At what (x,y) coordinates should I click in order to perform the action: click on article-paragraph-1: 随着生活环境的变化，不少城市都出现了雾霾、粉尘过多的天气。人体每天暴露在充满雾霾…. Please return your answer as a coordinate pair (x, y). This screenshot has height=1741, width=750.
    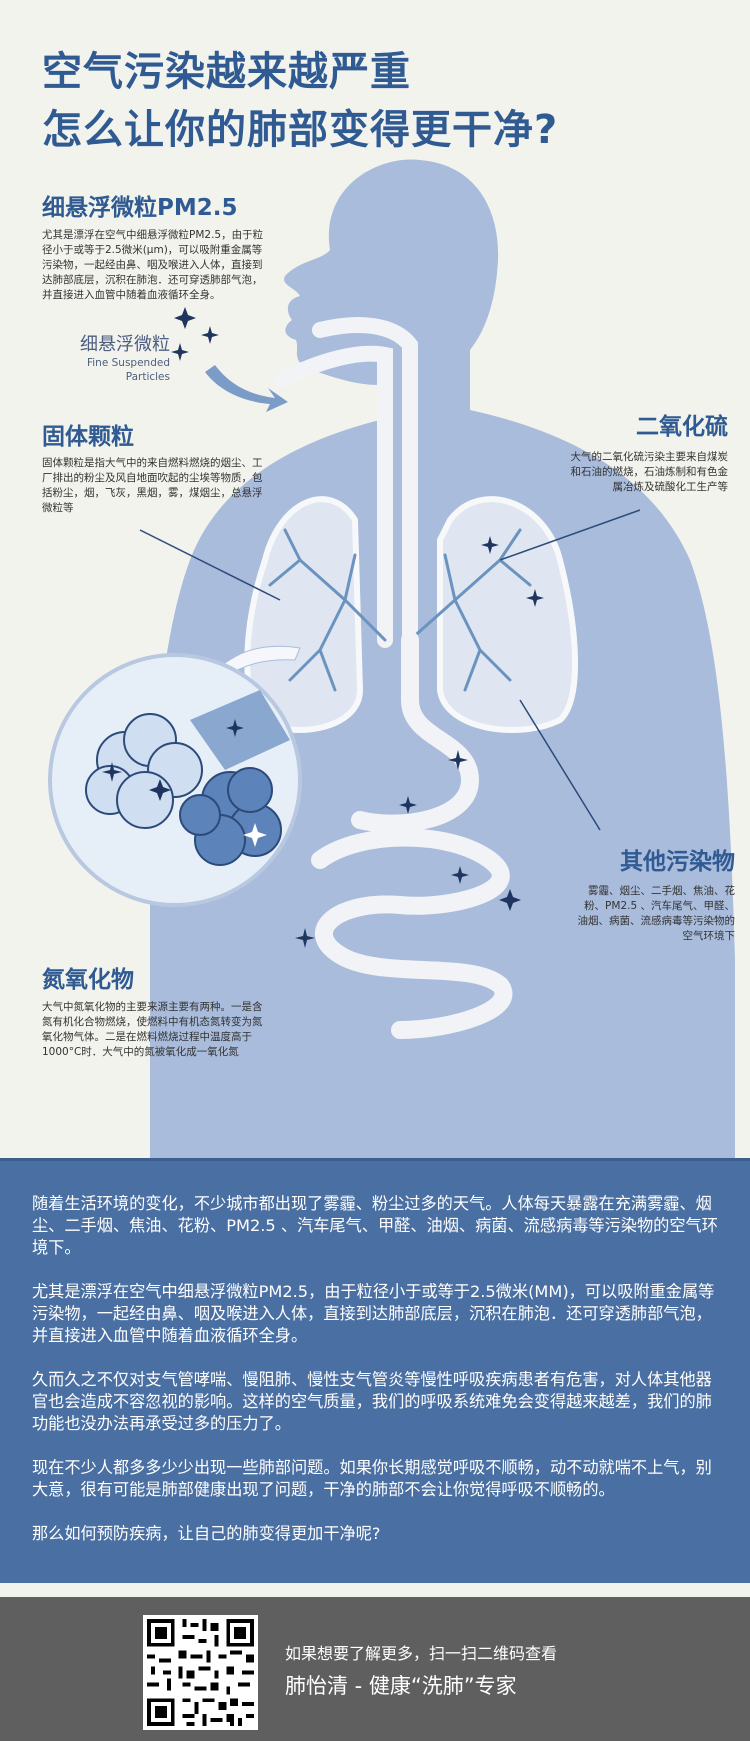
    Looking at the image, I should click on (375, 1225).